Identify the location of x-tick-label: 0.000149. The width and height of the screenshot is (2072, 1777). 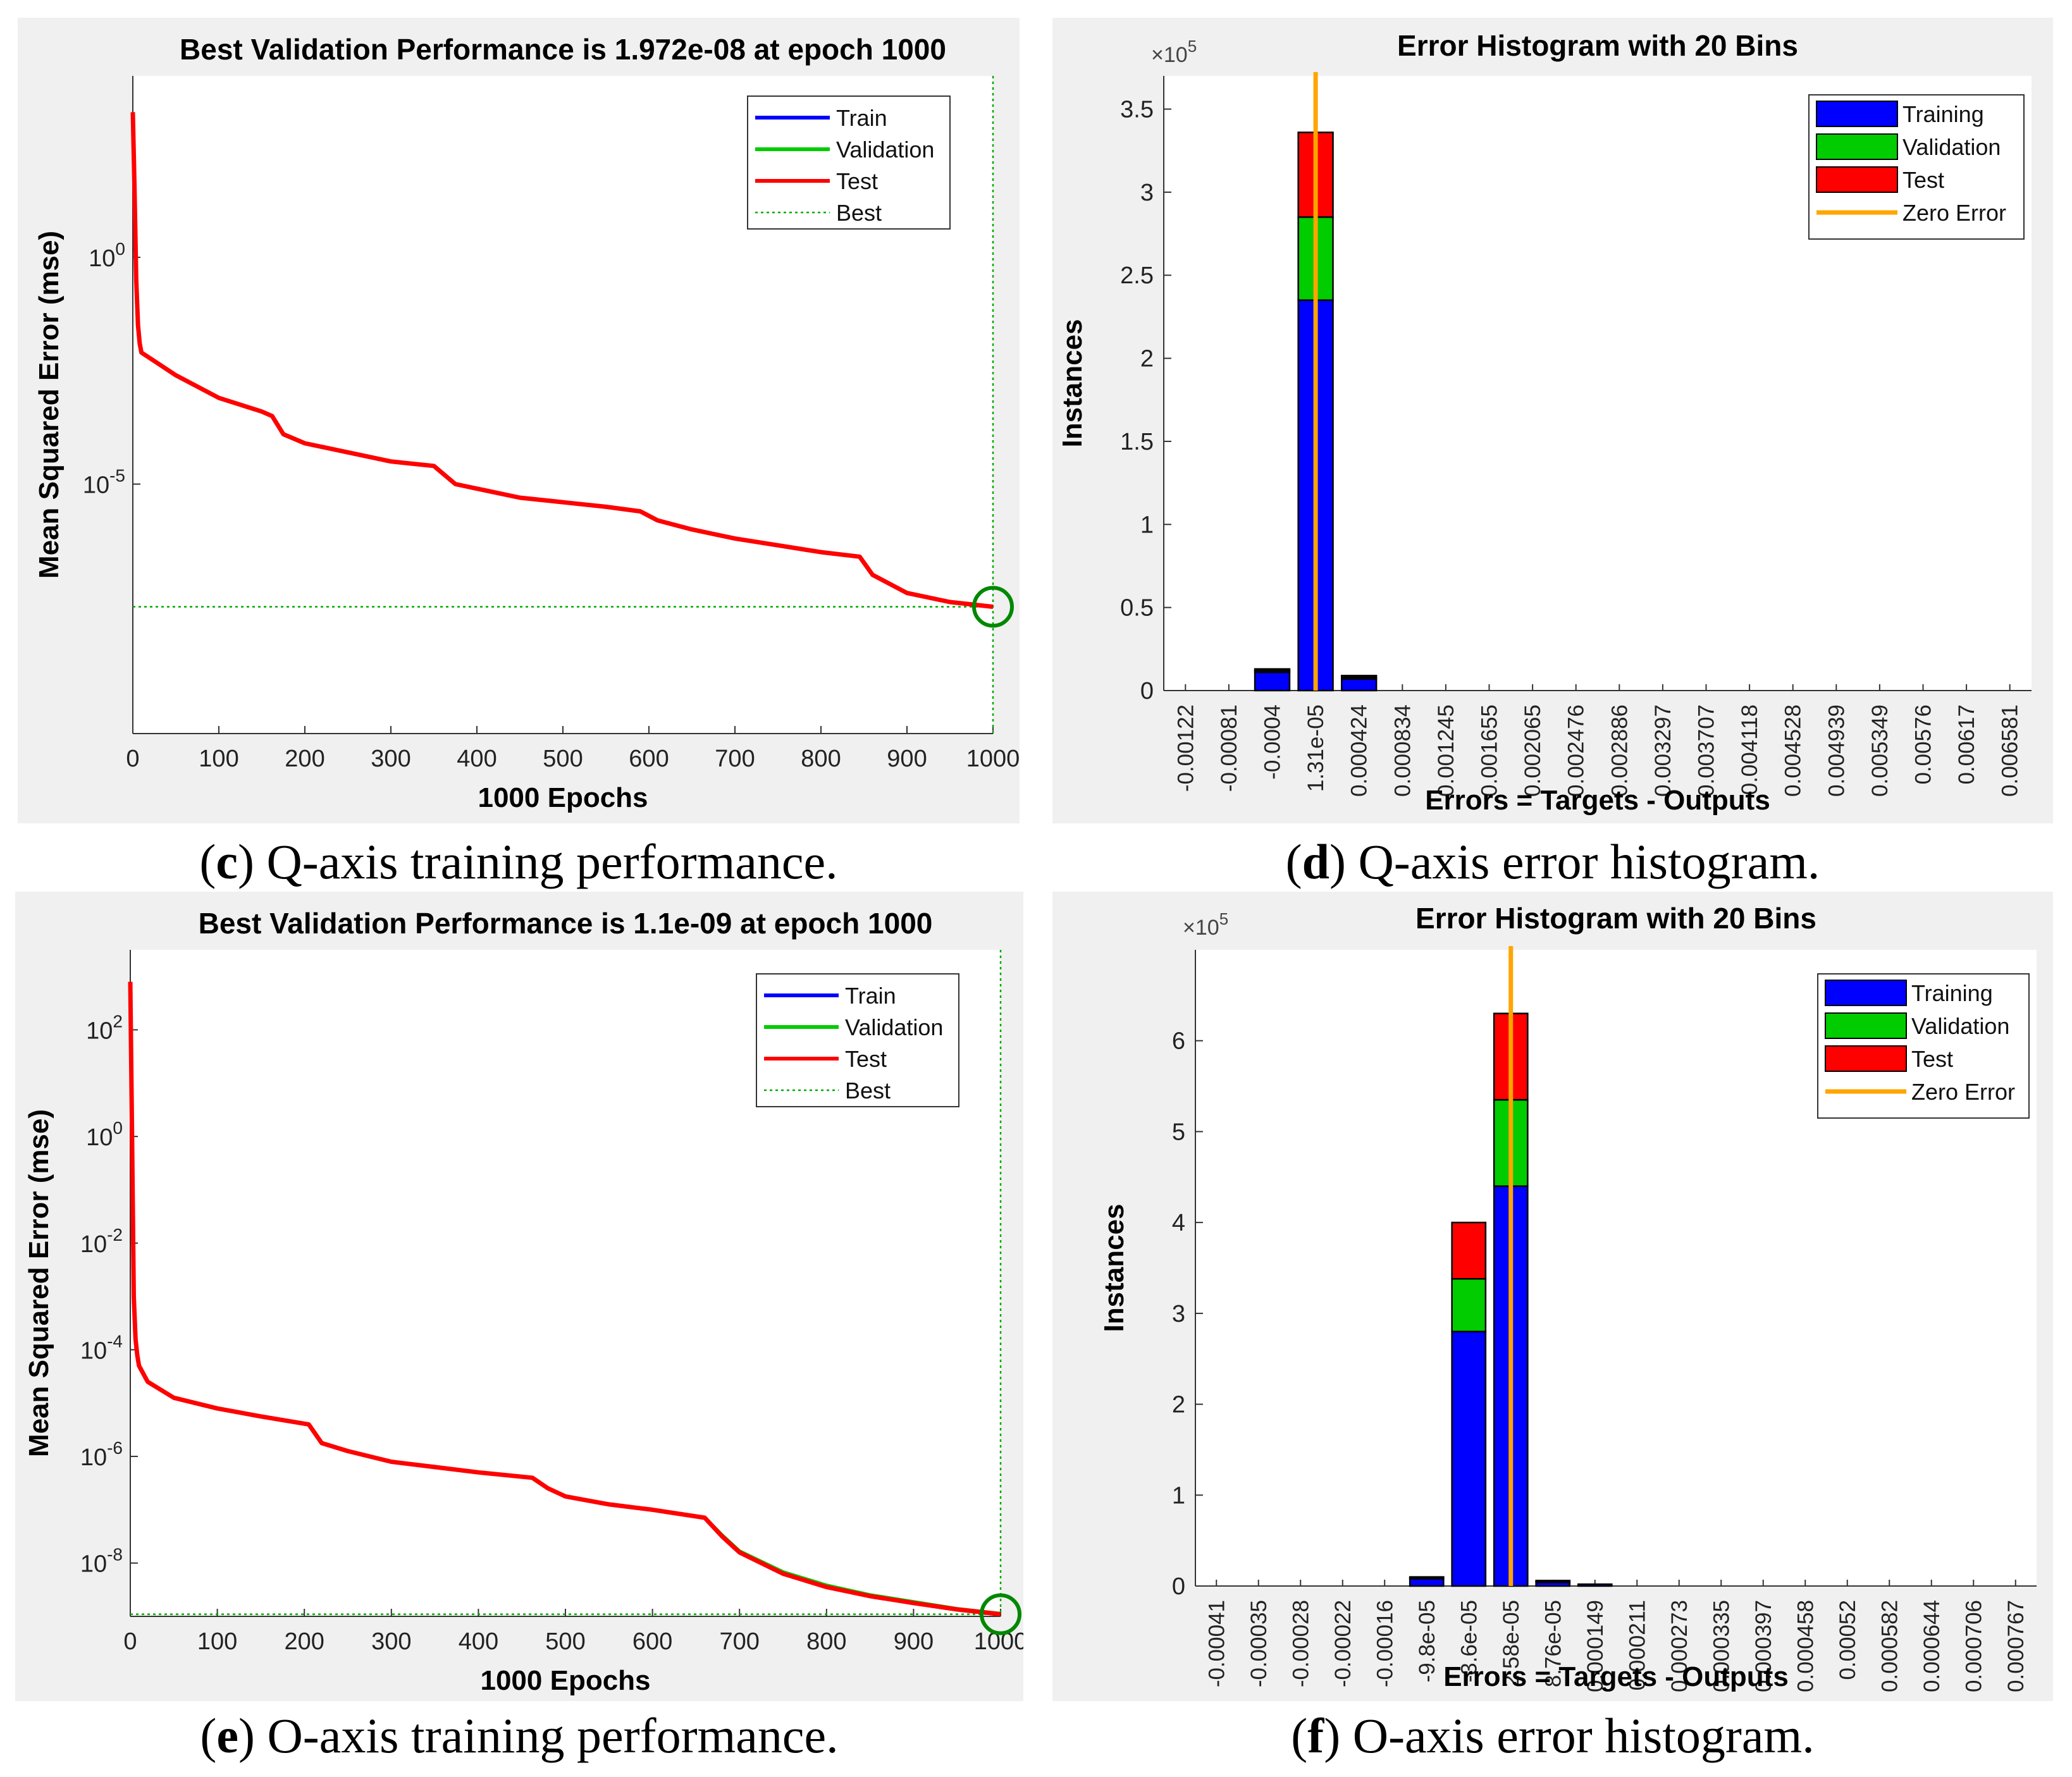
(1595, 1646).